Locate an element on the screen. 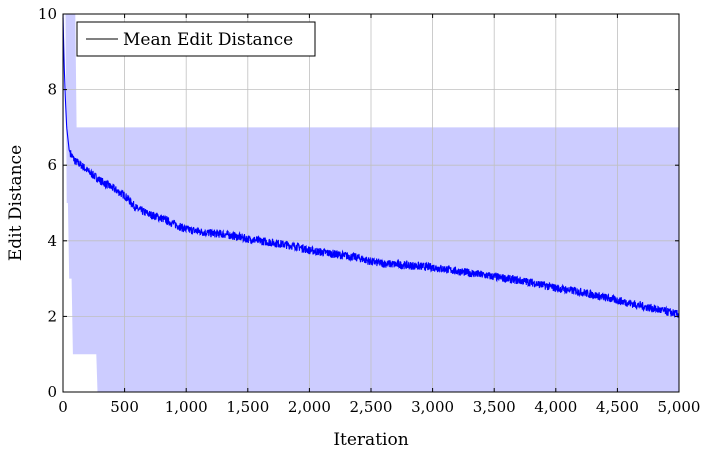 This screenshot has height=453, width=709. legend-label: Mean Edit Distance is located at coordinates (208, 40).